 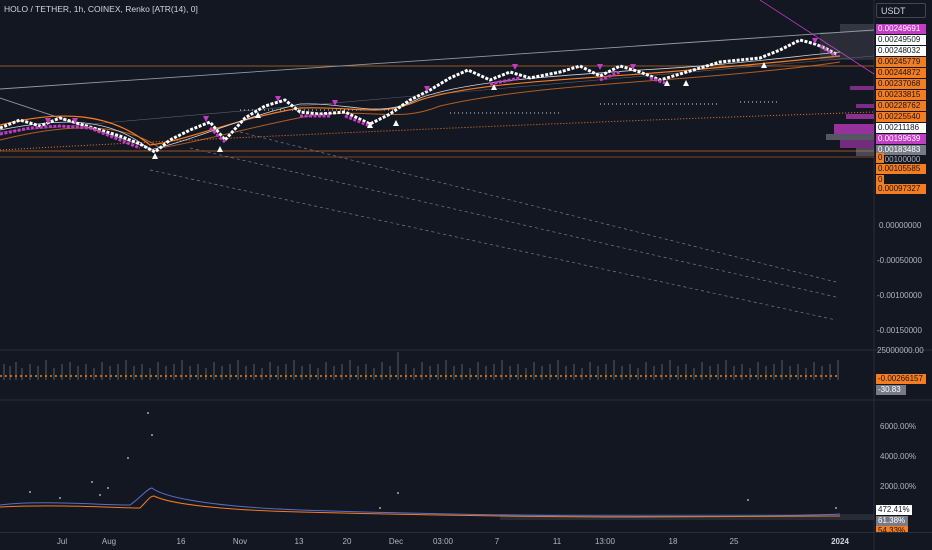 What do you see at coordinates (900, 350) in the screenshot?
I see `volume-axis-label: 25000000.00` at bounding box center [900, 350].